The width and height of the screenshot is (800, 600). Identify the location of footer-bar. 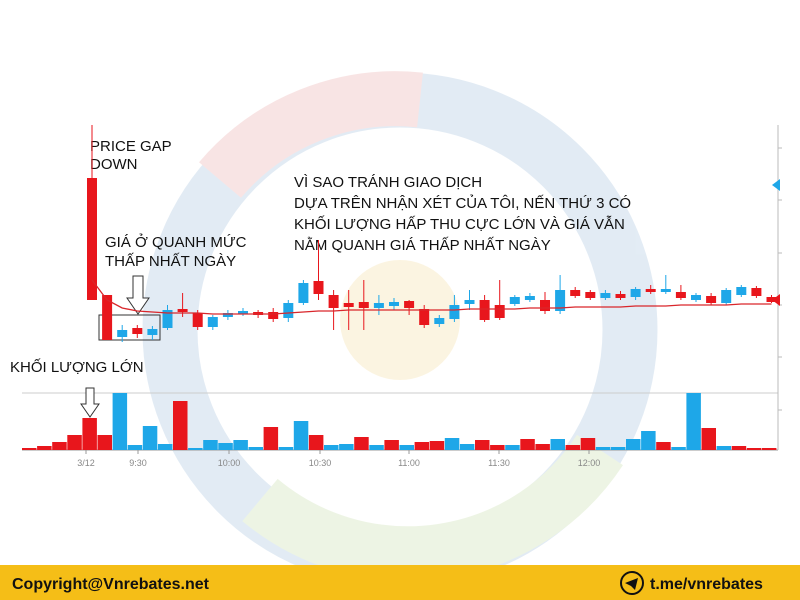
(400, 582).